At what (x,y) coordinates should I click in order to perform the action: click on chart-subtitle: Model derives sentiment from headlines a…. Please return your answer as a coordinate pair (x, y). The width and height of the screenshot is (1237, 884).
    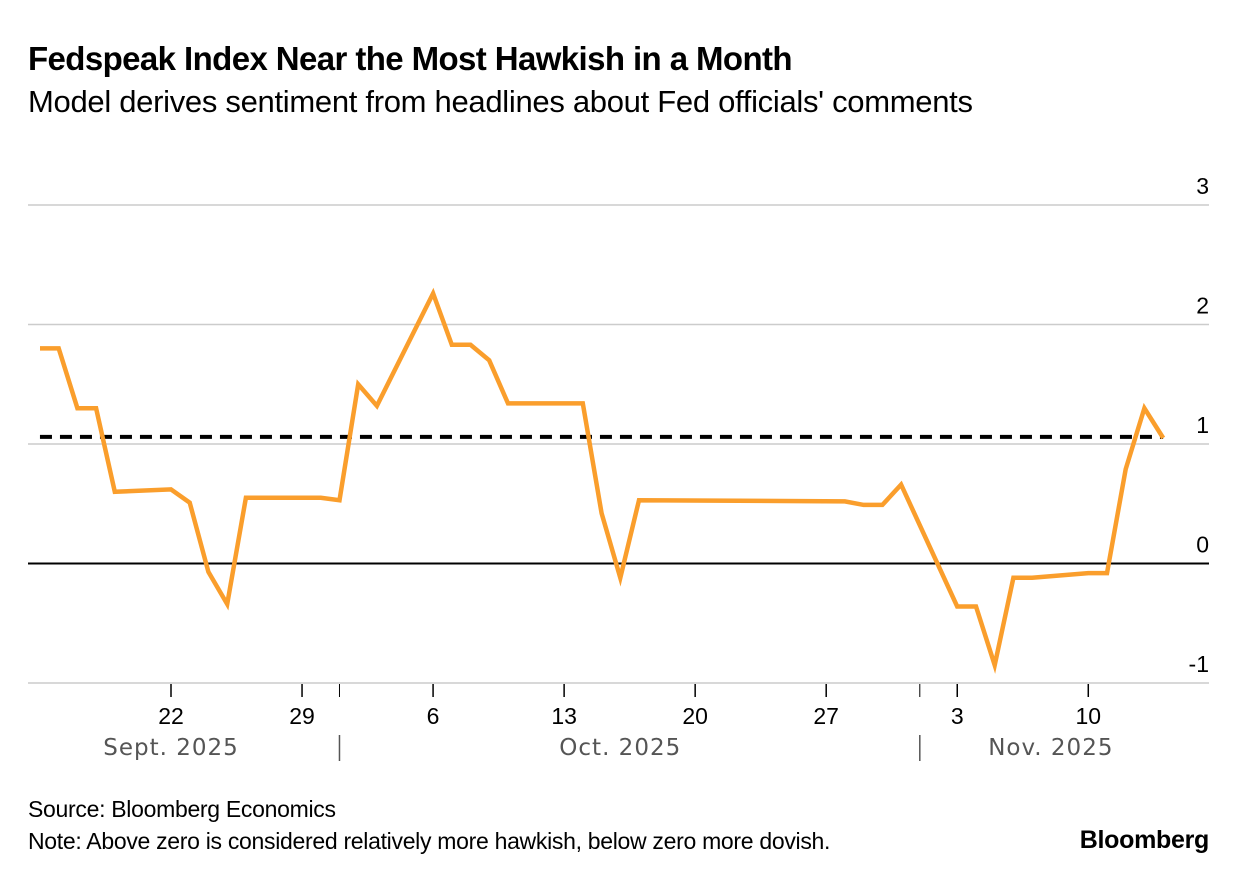
    Looking at the image, I should click on (500, 101).